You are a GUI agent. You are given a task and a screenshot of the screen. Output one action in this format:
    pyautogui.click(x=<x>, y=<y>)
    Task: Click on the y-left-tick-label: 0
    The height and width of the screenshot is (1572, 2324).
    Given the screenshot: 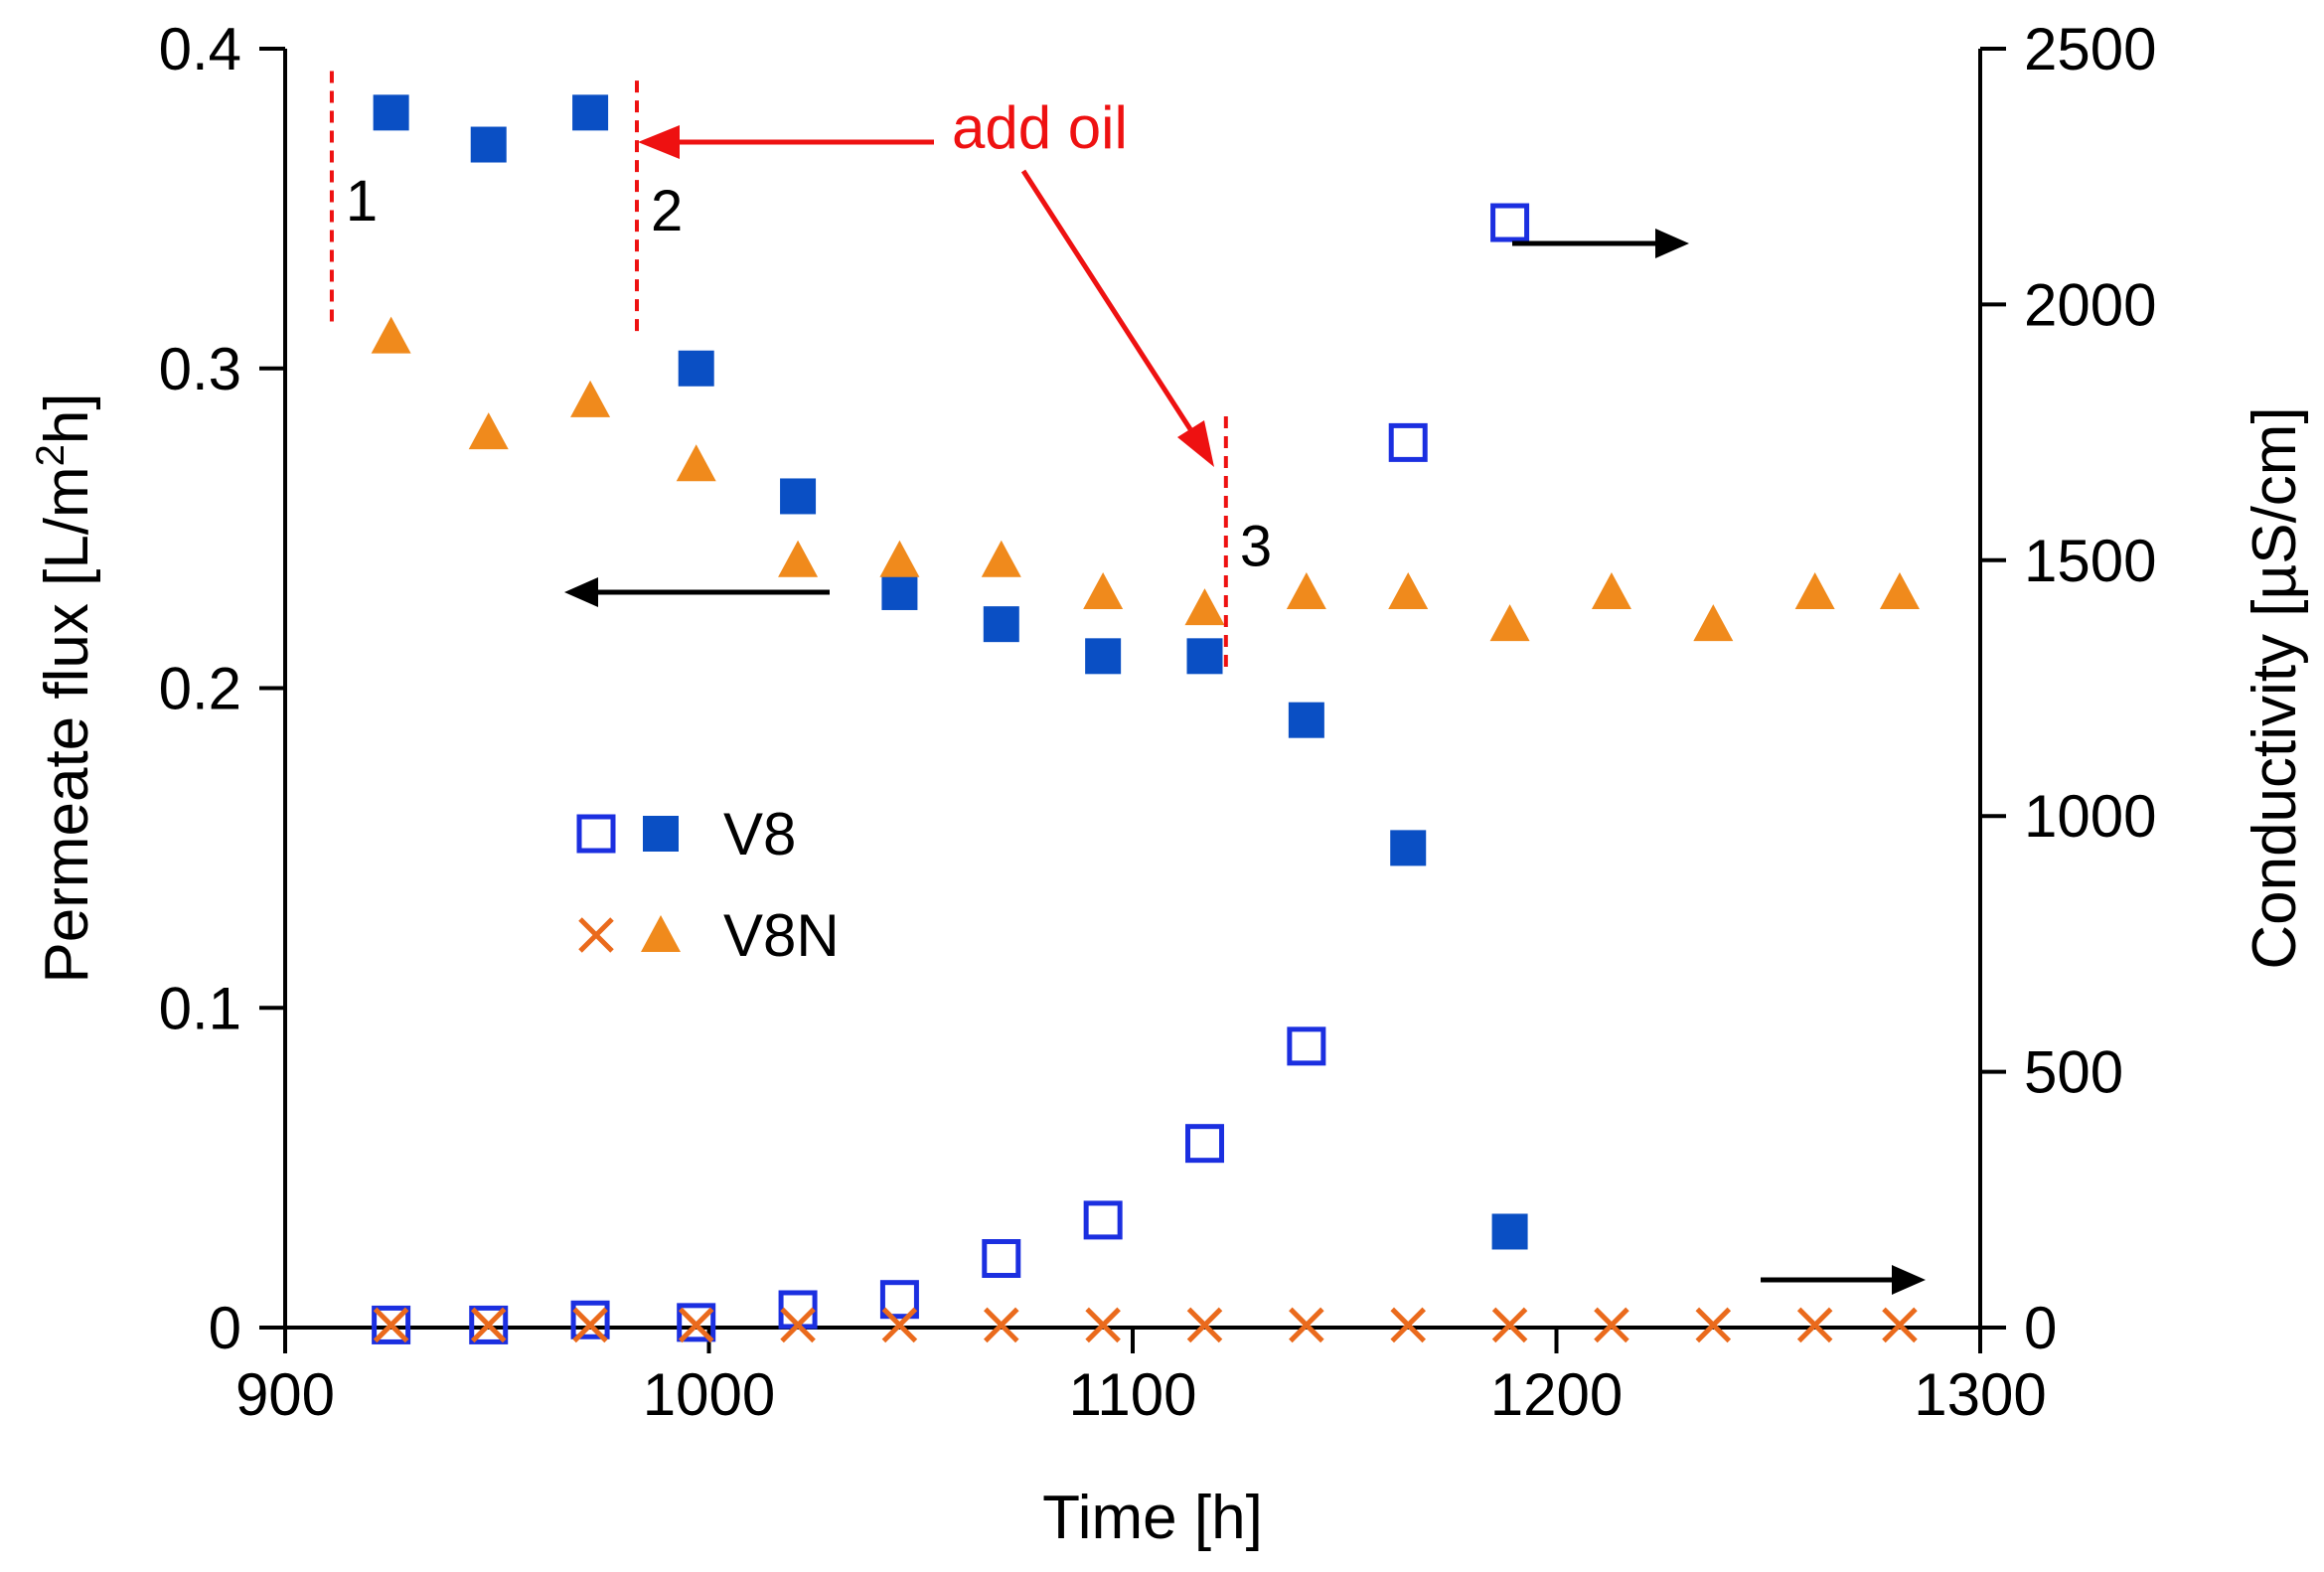 What is the action you would take?
    pyautogui.click(x=225, y=1328)
    